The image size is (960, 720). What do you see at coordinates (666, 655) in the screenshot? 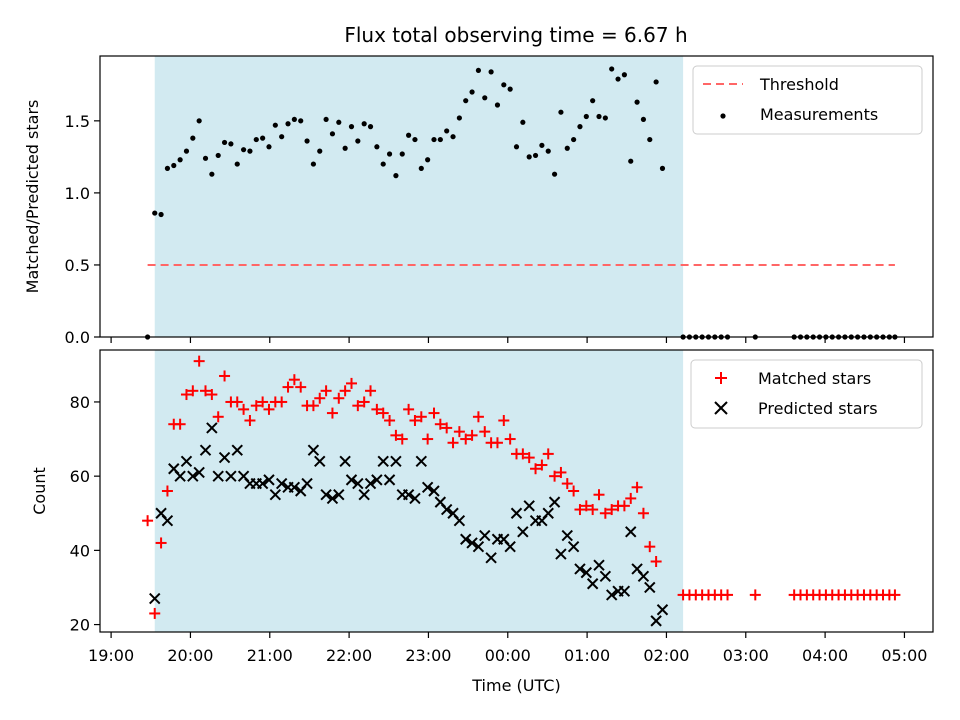
I see `x-tick-label: 02:00` at bounding box center [666, 655].